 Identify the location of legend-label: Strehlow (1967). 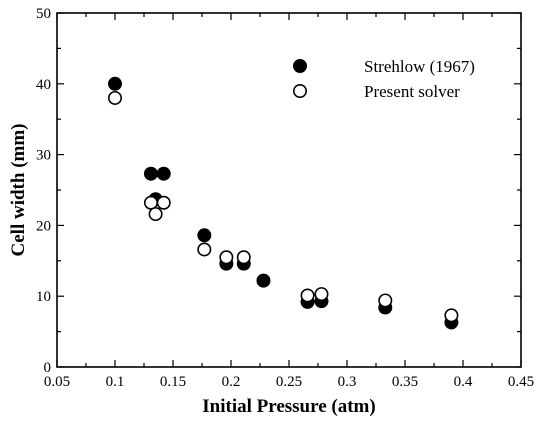
(419, 66).